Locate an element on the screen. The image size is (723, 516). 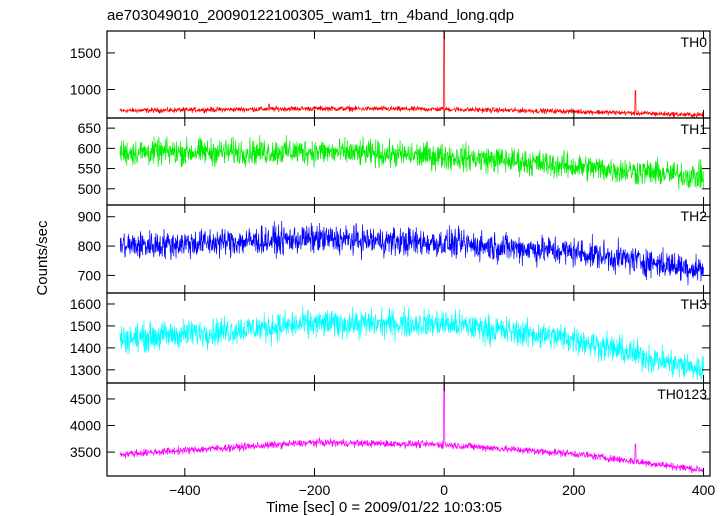
x-axis-label: Time [sec] 0 = 2009/01/22 10:03:05 is located at coordinates (384, 507).